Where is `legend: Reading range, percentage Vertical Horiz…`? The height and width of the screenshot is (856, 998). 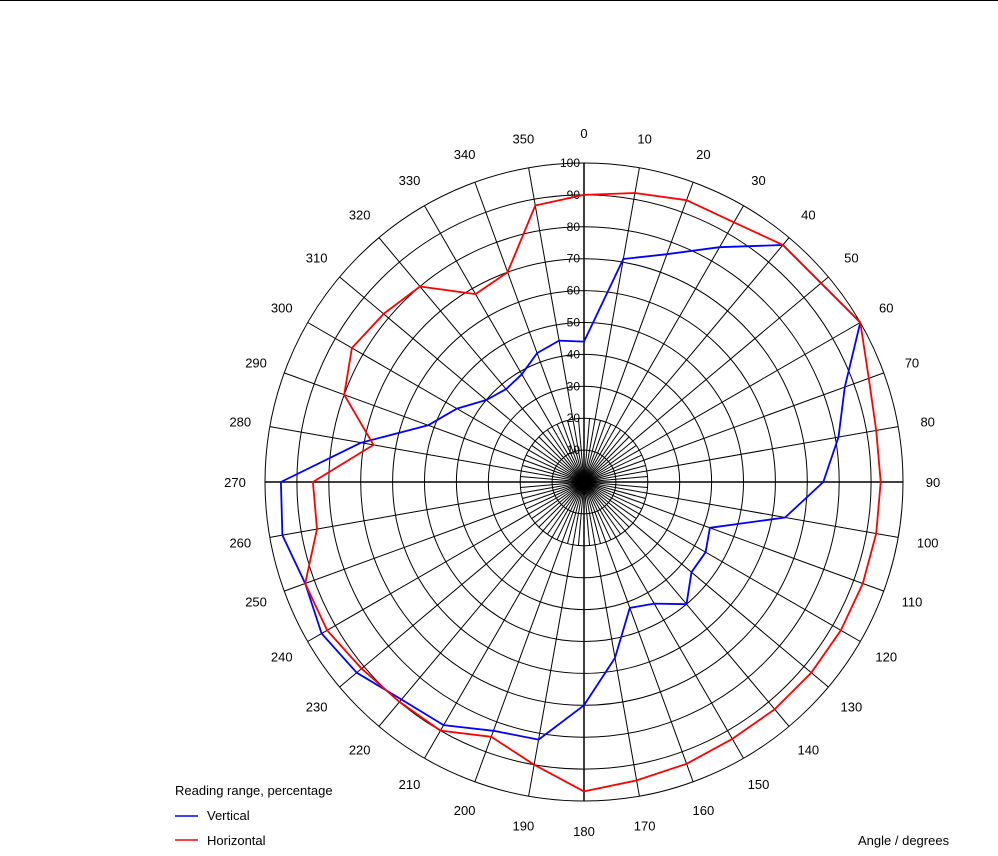 legend: Reading range, percentage Vertical Horiz… is located at coordinates (254, 815).